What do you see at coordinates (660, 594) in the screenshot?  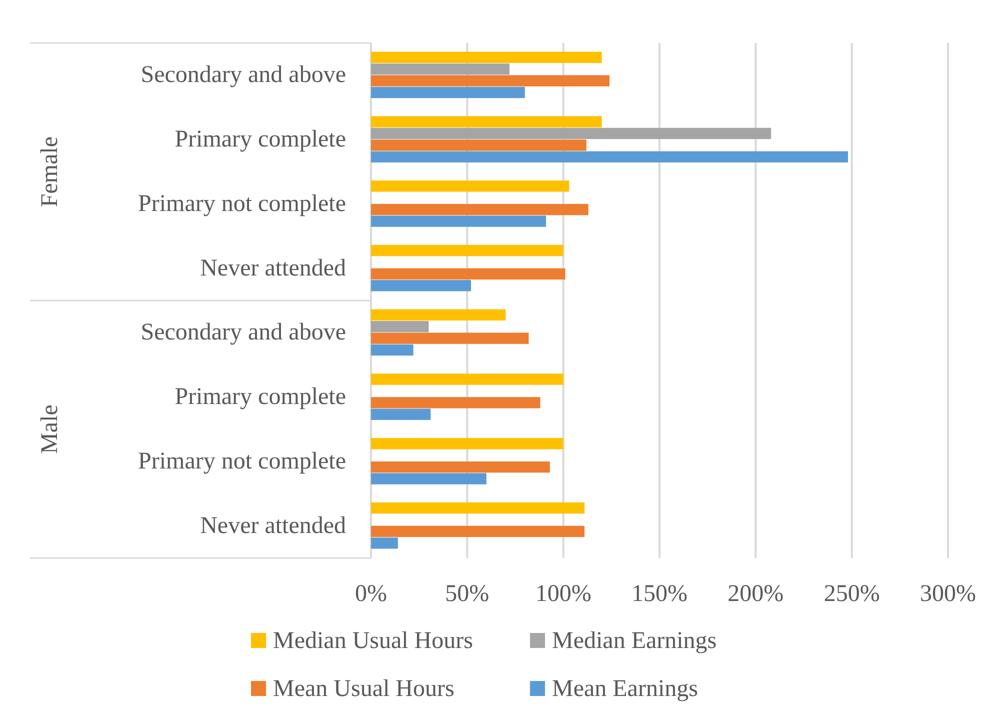 I see `x-tick-label: 150%` at bounding box center [660, 594].